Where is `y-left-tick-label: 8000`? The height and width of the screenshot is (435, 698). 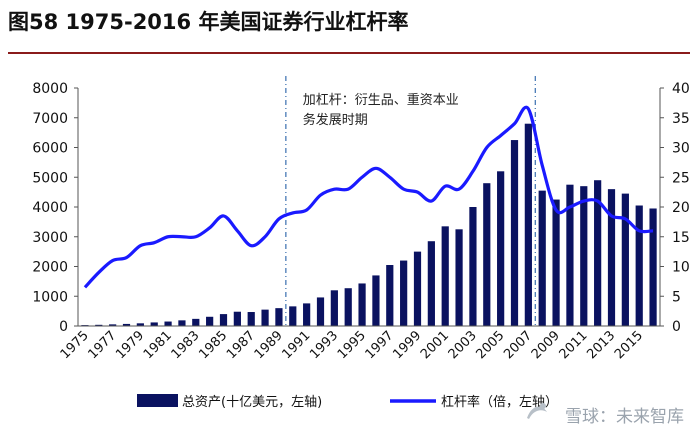
y-left-tick-label: 8000 is located at coordinates (50, 89).